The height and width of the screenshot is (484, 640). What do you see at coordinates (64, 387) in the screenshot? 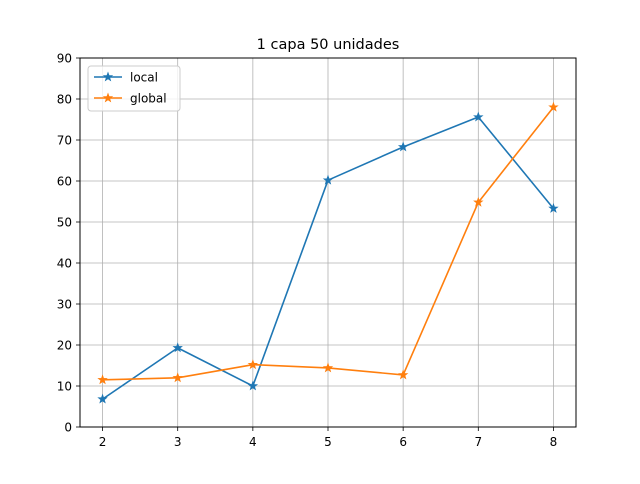
I see `y-tick-label: 10` at bounding box center [64, 387].